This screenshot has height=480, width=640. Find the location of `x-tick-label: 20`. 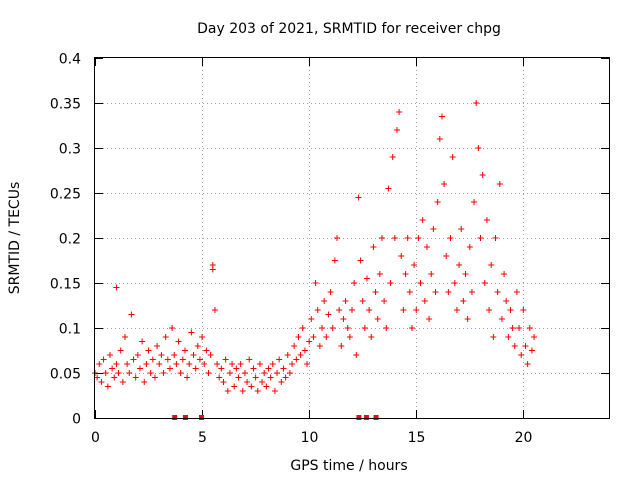

x-tick-label: 20 is located at coordinates (524, 438).